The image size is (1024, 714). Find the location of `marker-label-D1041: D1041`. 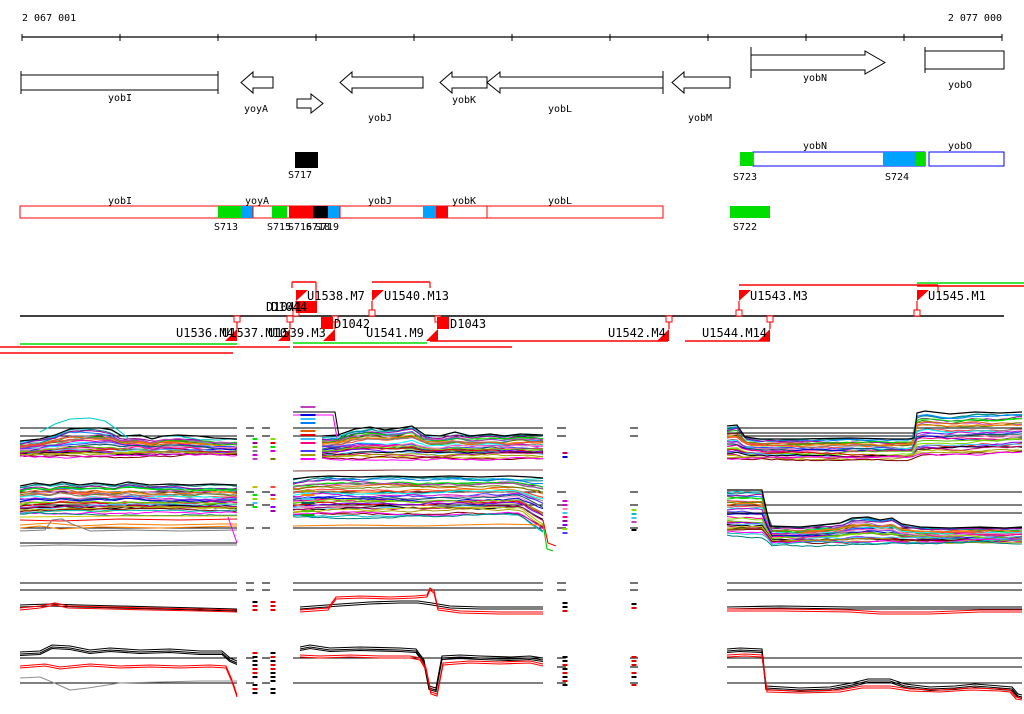

marker-label-D1041: D1041 is located at coordinates (284, 307).